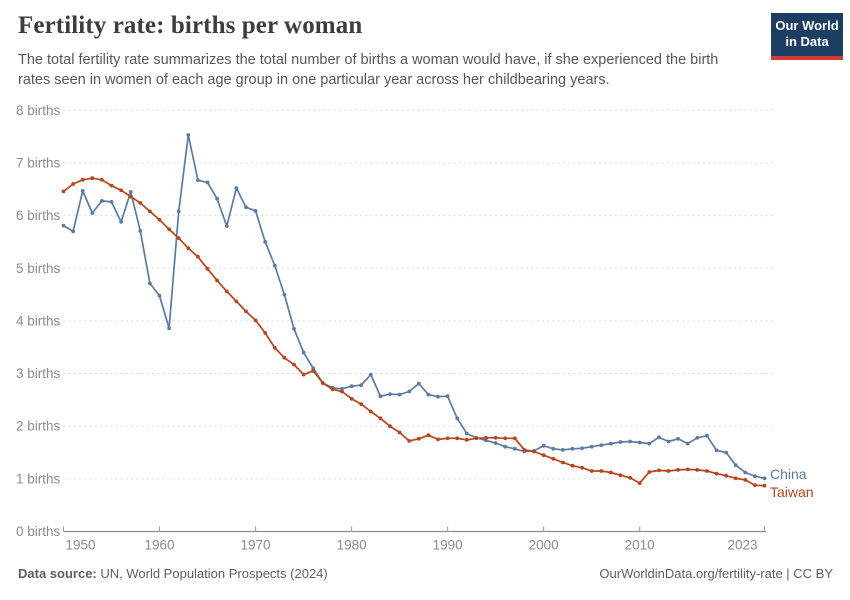 This screenshot has width=850, height=600. I want to click on series-label-china: China, so click(788, 474).